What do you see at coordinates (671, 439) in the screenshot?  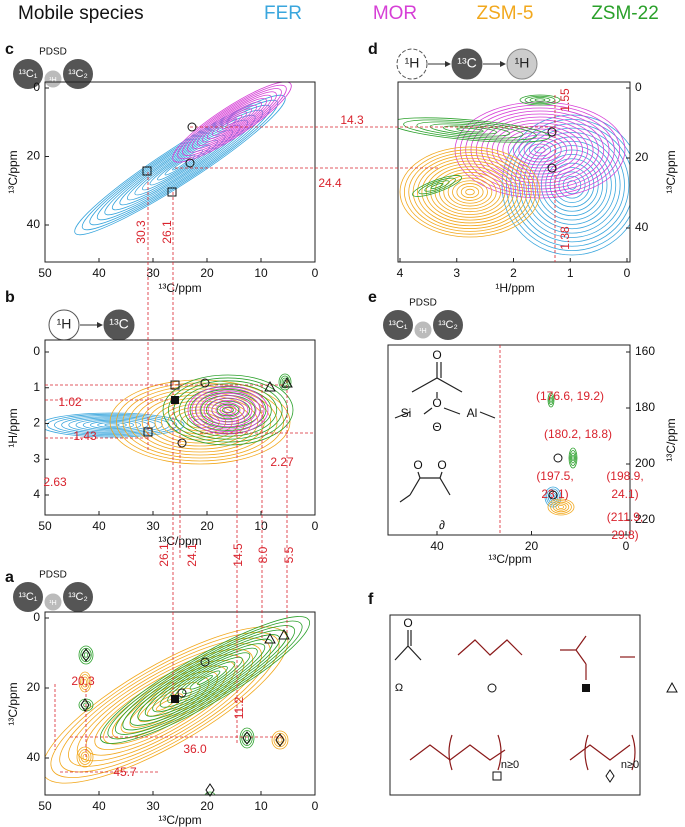 I see `y-axis-title: ¹³C/ppm` at bounding box center [671, 439].